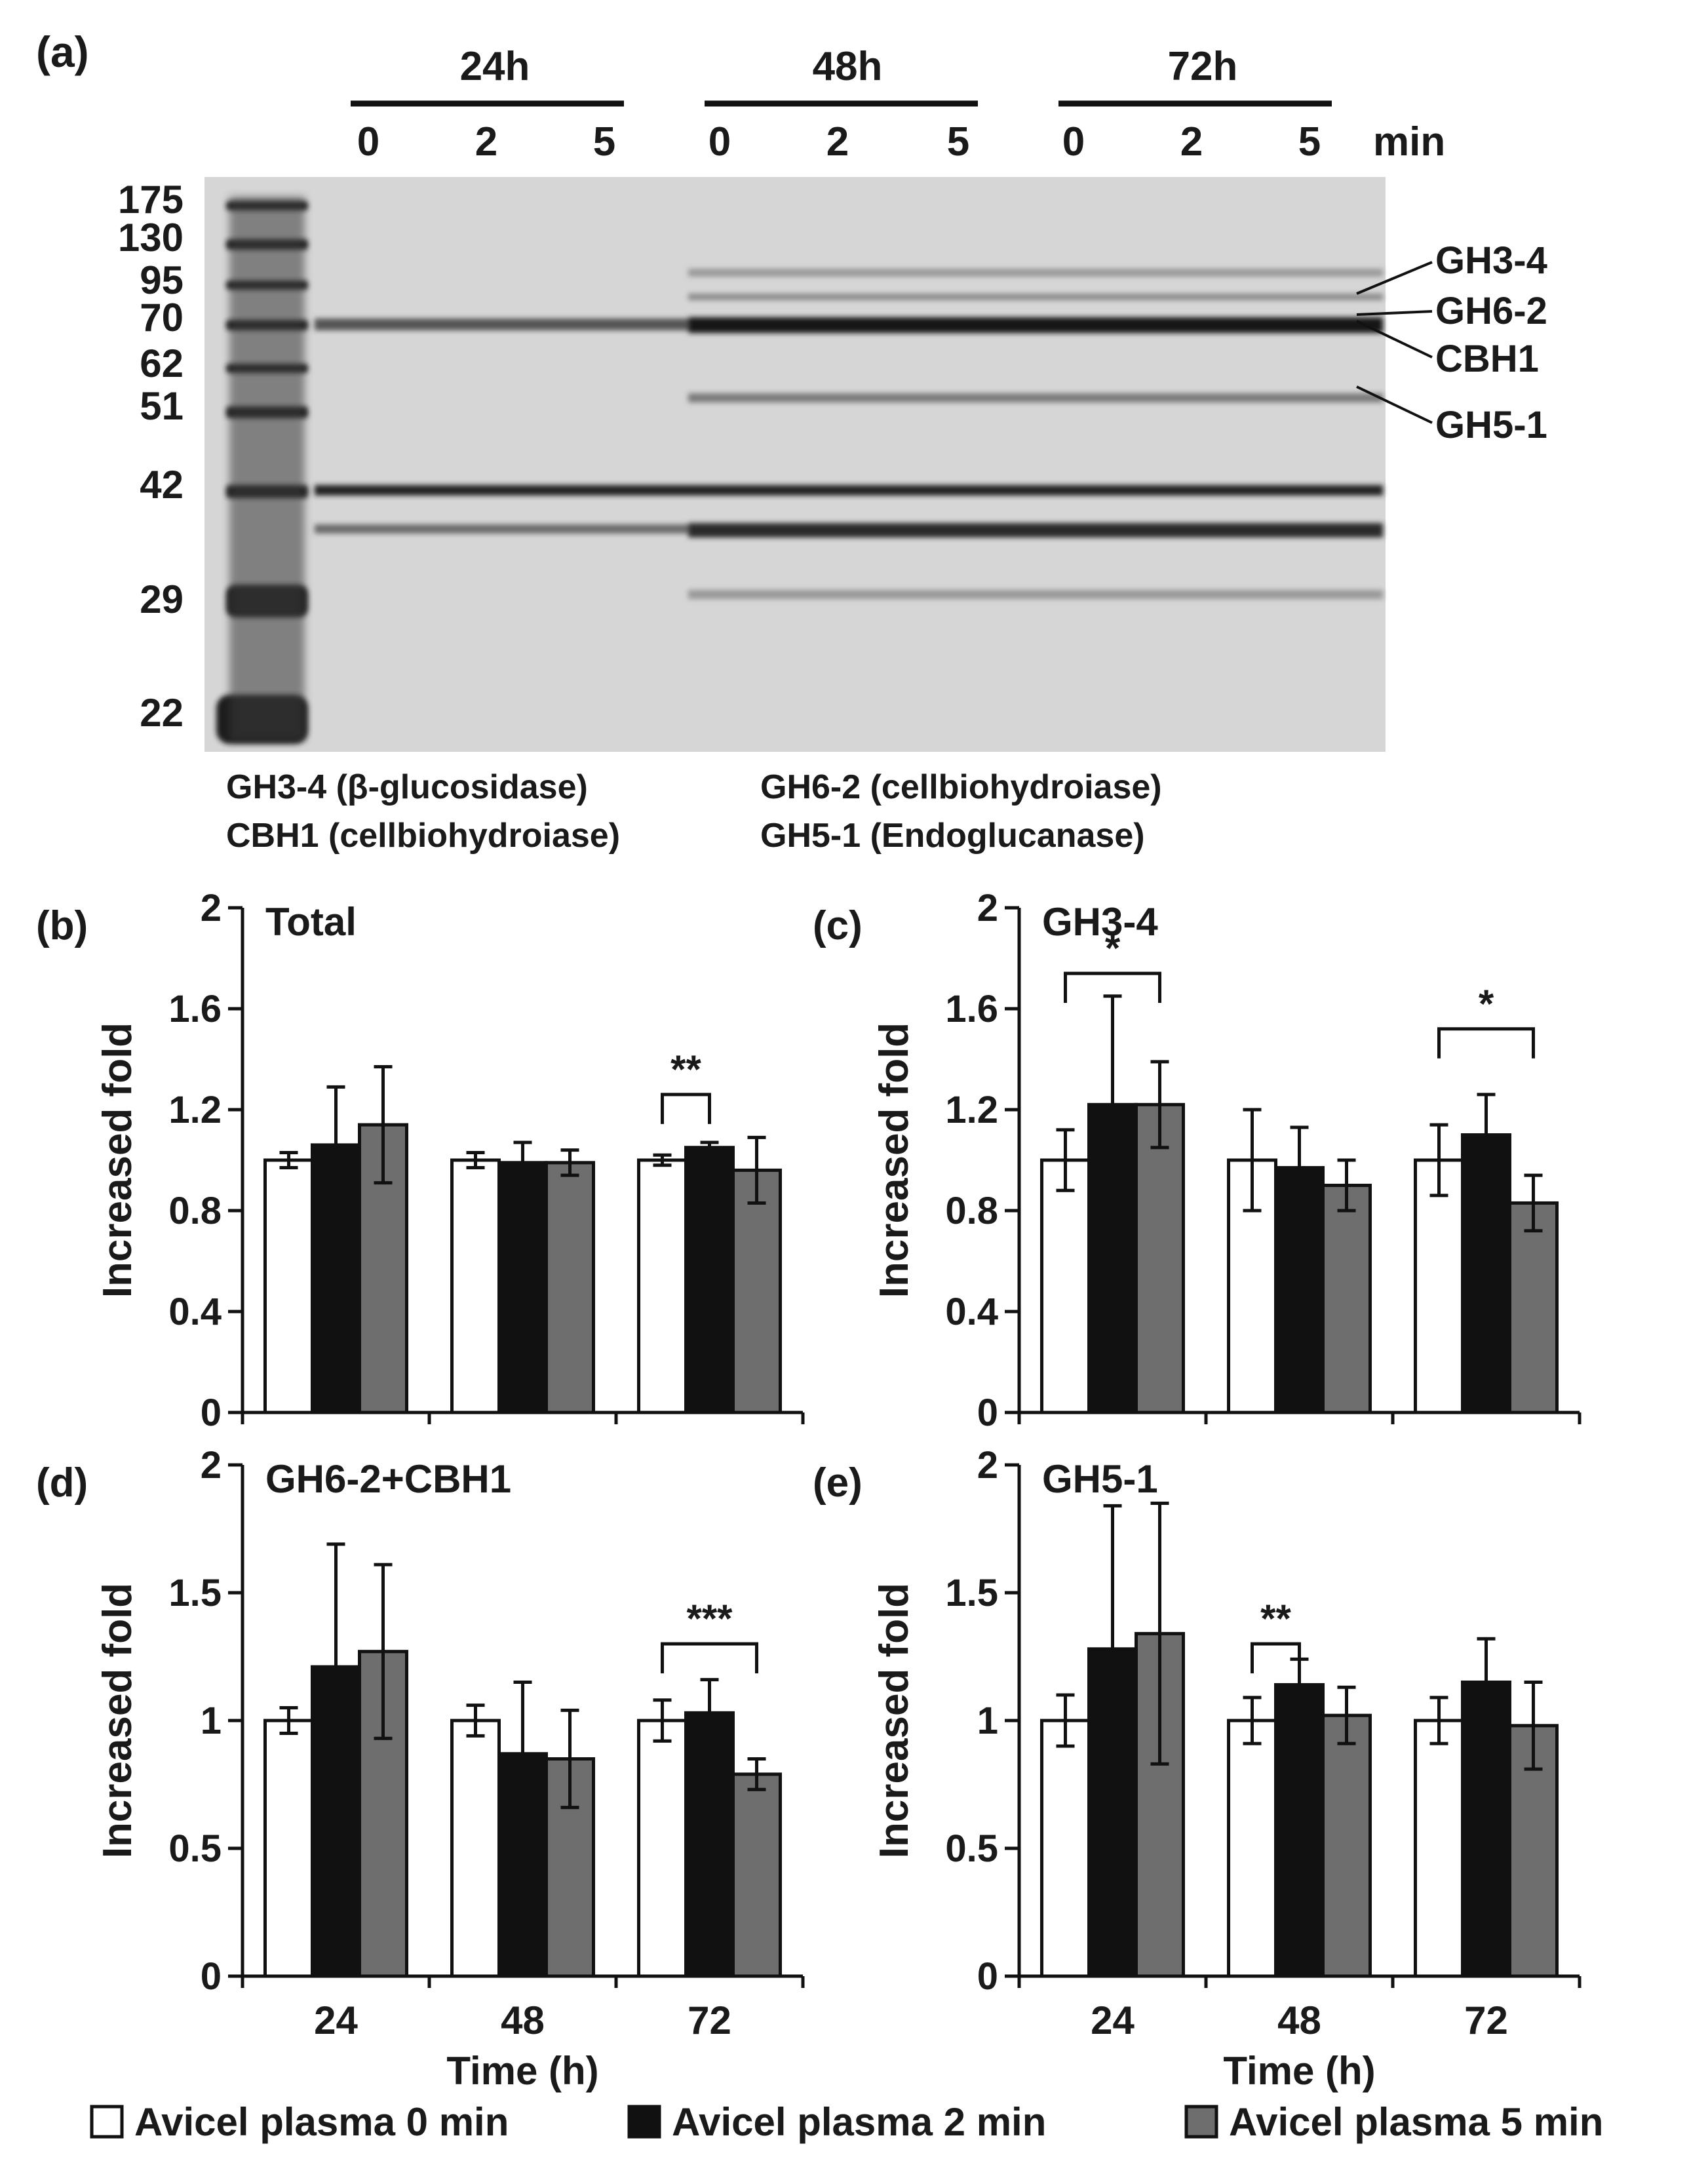  Describe the element at coordinates (495, 66) in the screenshot. I see `time-group-24h: 24h` at that location.